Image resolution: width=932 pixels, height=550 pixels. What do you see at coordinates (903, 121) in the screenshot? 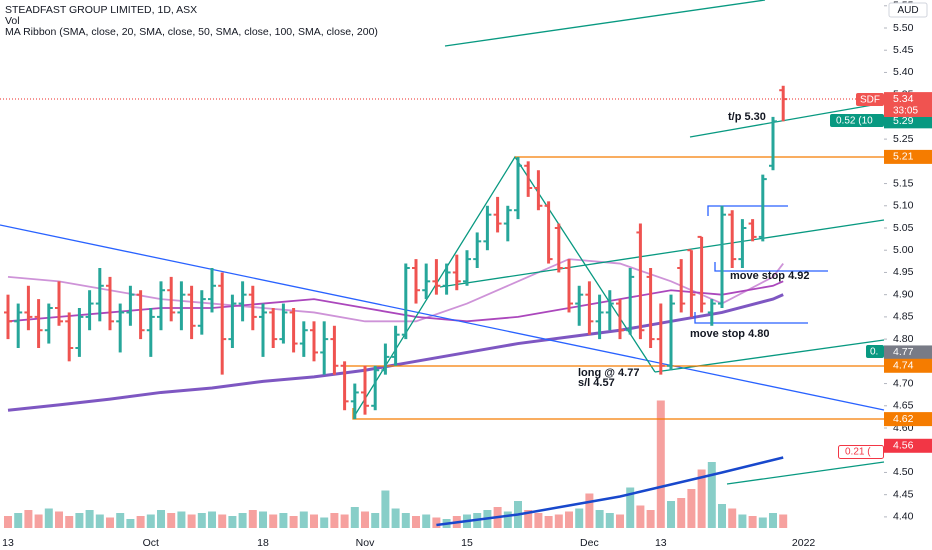
I see `price-label: 5.29` at bounding box center [903, 121].